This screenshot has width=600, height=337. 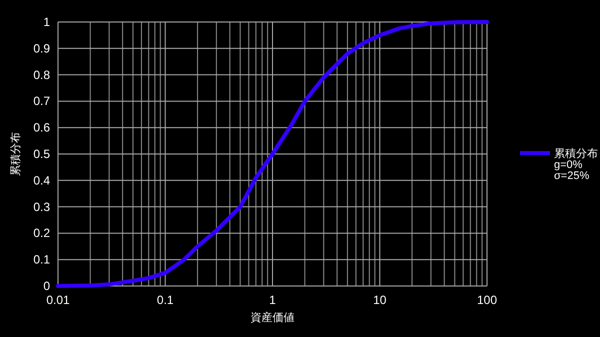 What do you see at coordinates (41, 233) in the screenshot?
I see `y-tick-label: 0.2` at bounding box center [41, 233].